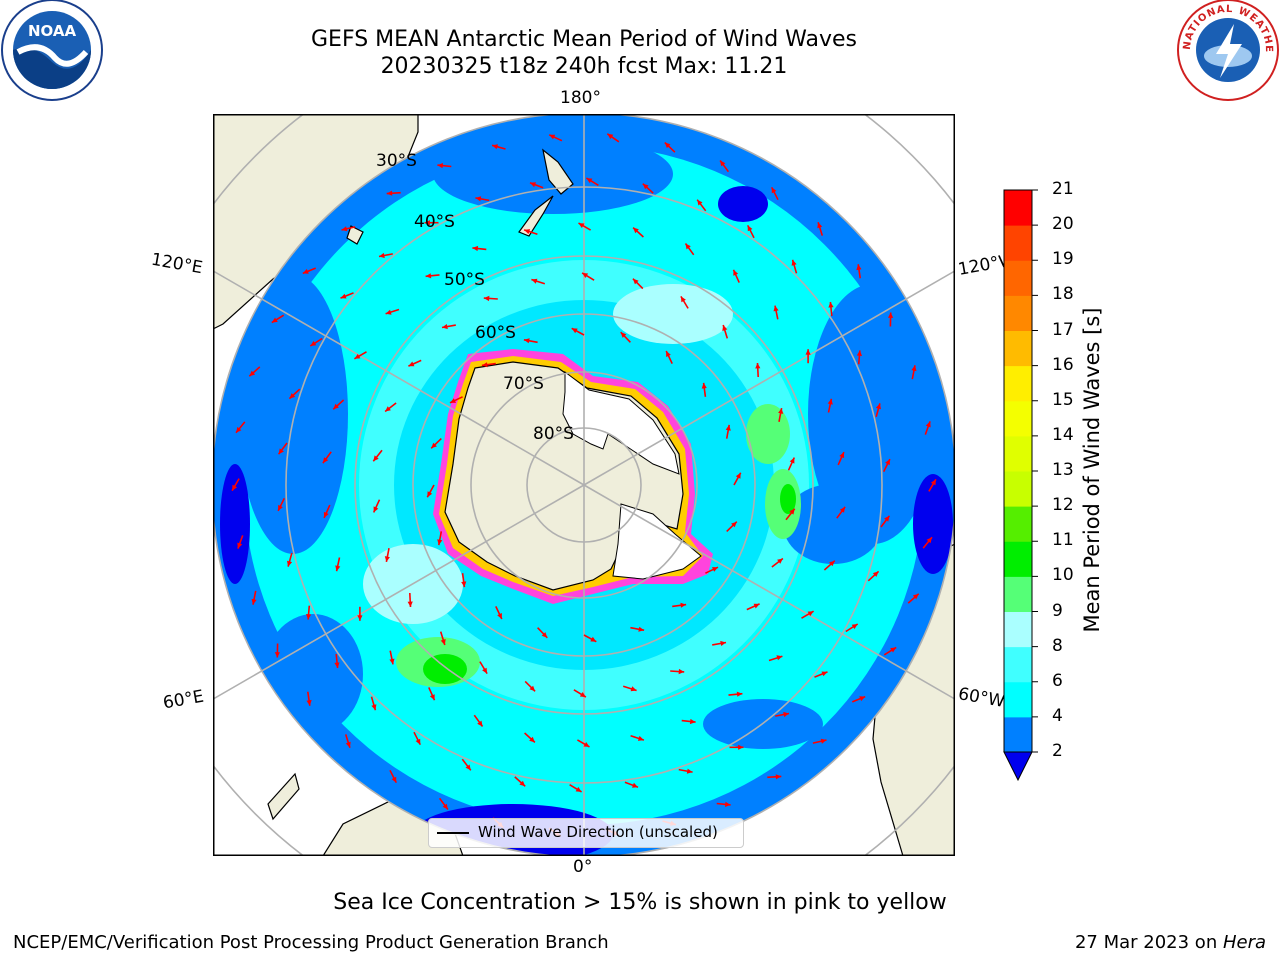 The height and width of the screenshot is (960, 1280). Describe the element at coordinates (434, 222) in the screenshot. I see `lat-label-40s: 40°S` at that location.